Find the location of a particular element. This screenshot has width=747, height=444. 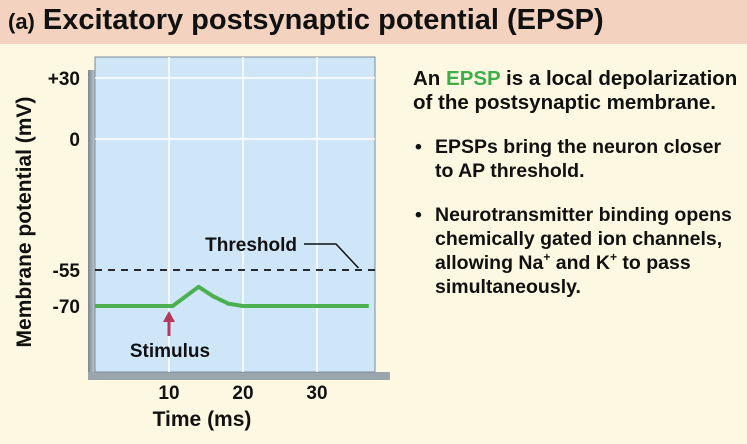

x-tick-label: 10 is located at coordinates (168, 393).